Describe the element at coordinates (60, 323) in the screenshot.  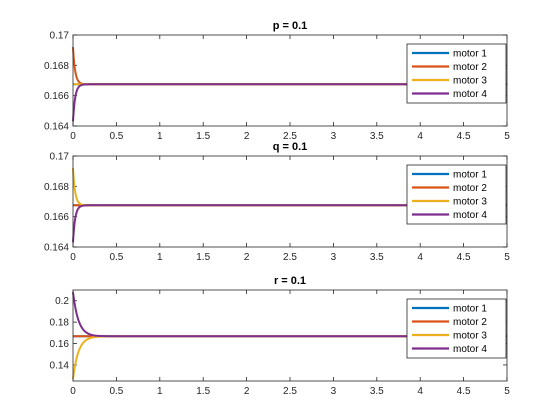
I see `y-tick-label: 0.18` at that location.